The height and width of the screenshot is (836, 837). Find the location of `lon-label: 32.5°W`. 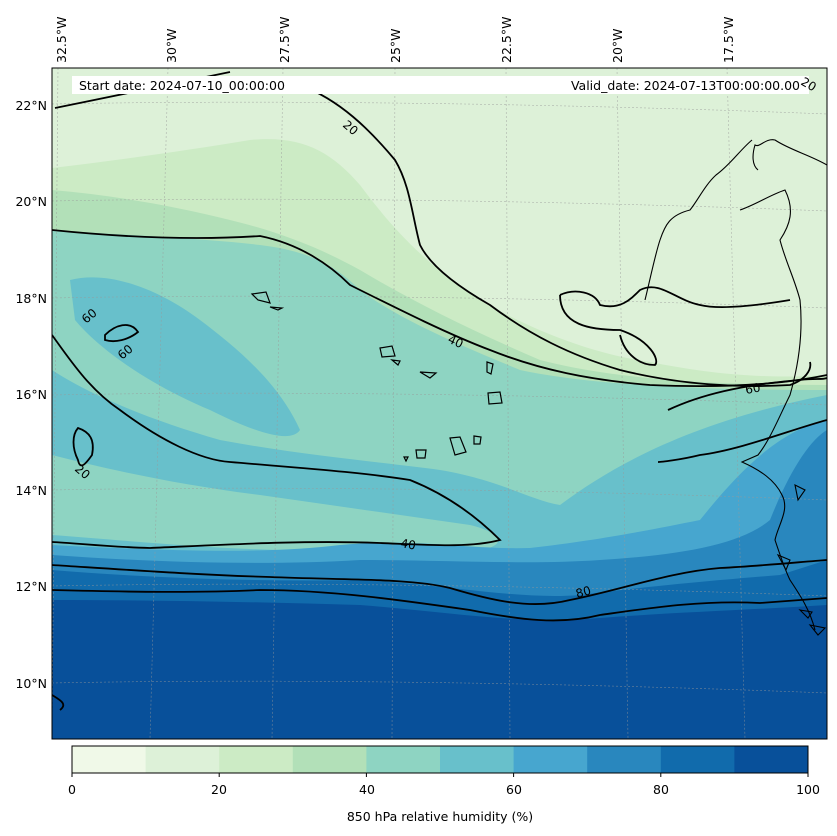

lon-label: 32.5°W is located at coordinates (61, 40).